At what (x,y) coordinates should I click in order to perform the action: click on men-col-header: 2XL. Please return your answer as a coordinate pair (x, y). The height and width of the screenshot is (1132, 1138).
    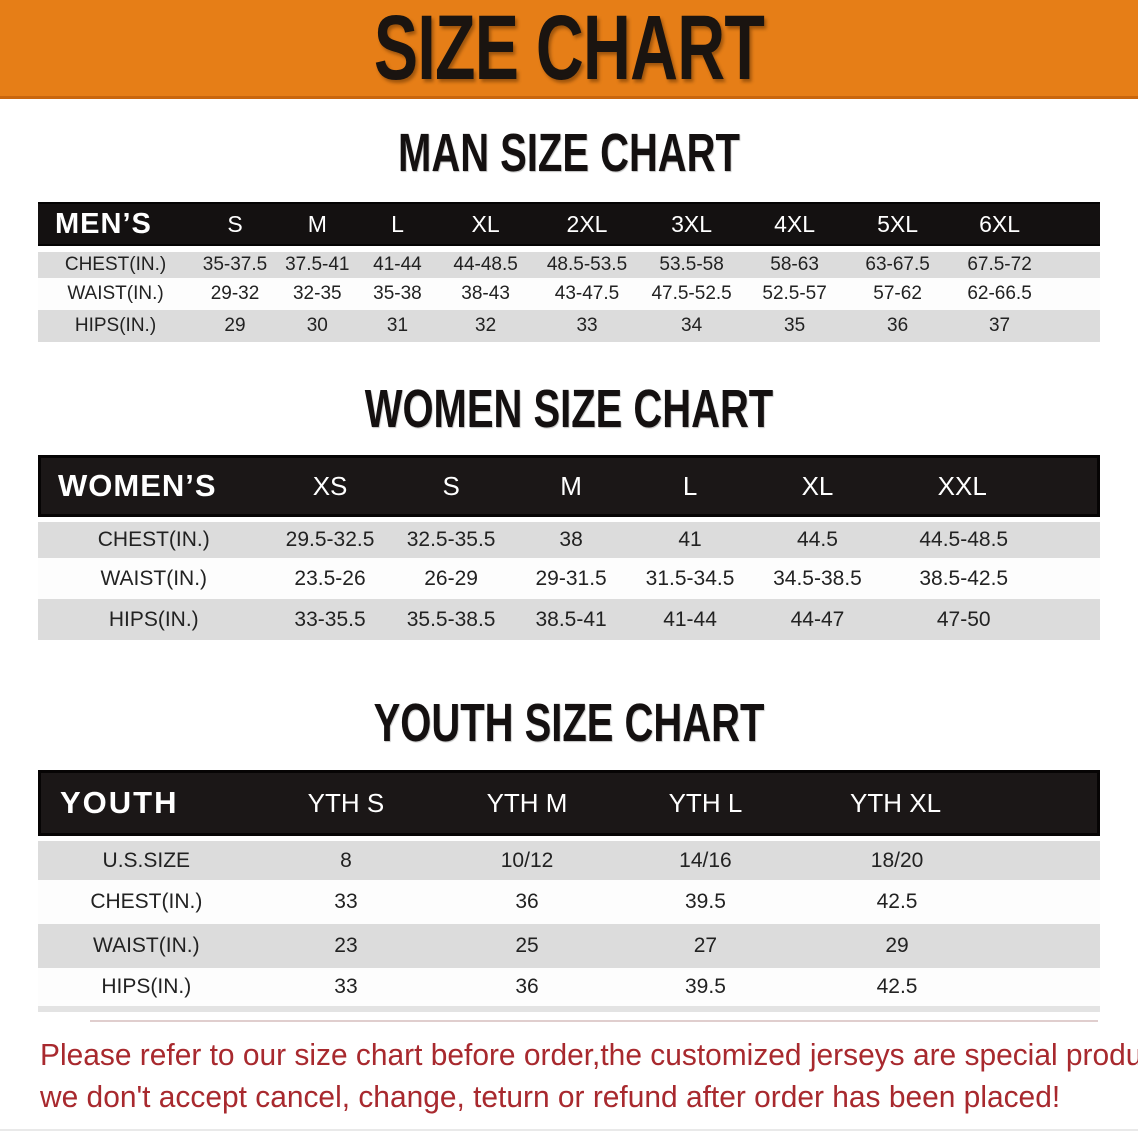
    Looking at the image, I should click on (587, 224).